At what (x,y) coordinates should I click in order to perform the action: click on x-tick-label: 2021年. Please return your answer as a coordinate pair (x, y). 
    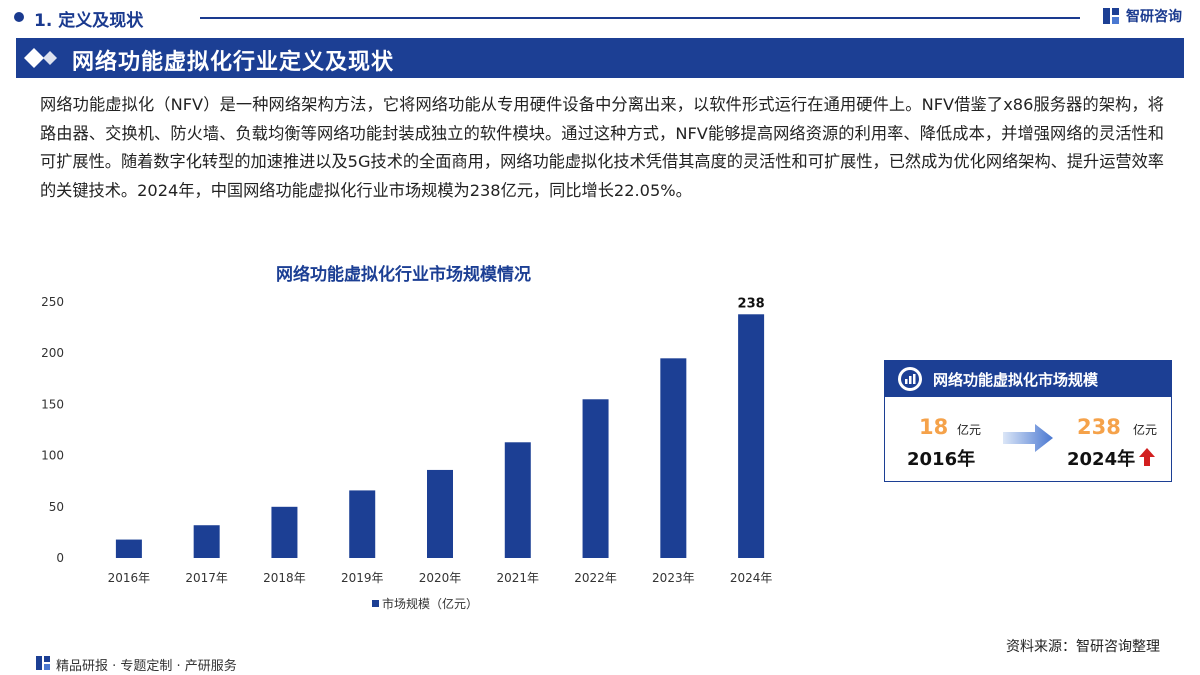
    Looking at the image, I should click on (518, 578).